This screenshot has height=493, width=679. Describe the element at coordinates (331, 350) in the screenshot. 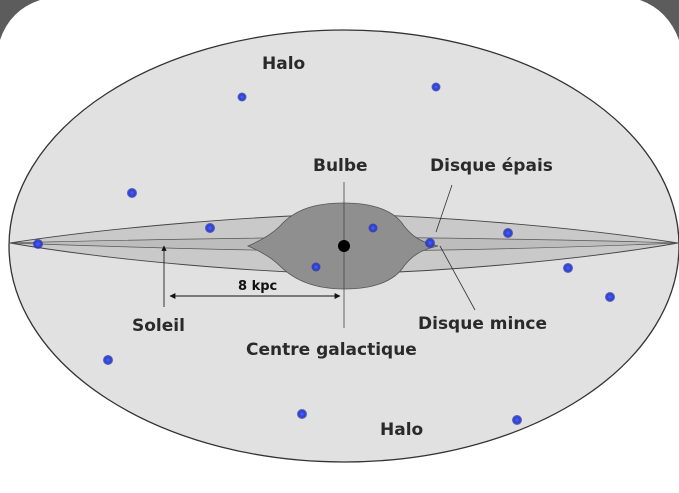

I see `galactic-center-label: Centre galactique` at that location.